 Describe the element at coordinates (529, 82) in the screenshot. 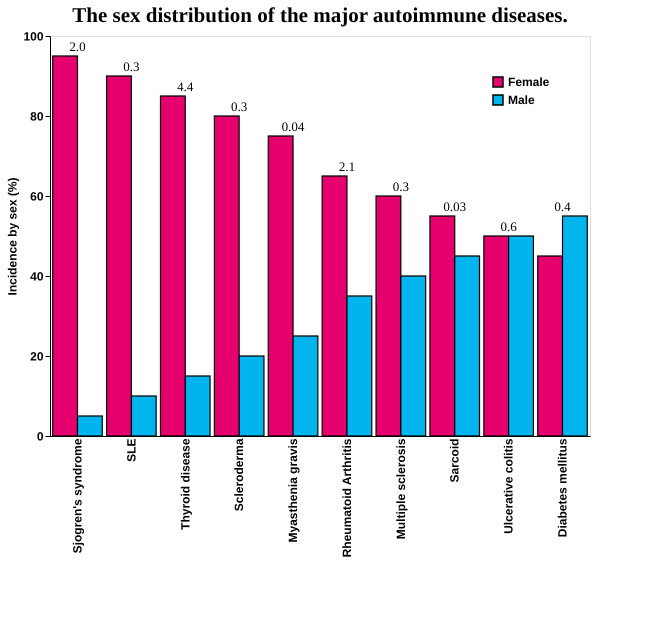

I see `legend-label: Female` at that location.